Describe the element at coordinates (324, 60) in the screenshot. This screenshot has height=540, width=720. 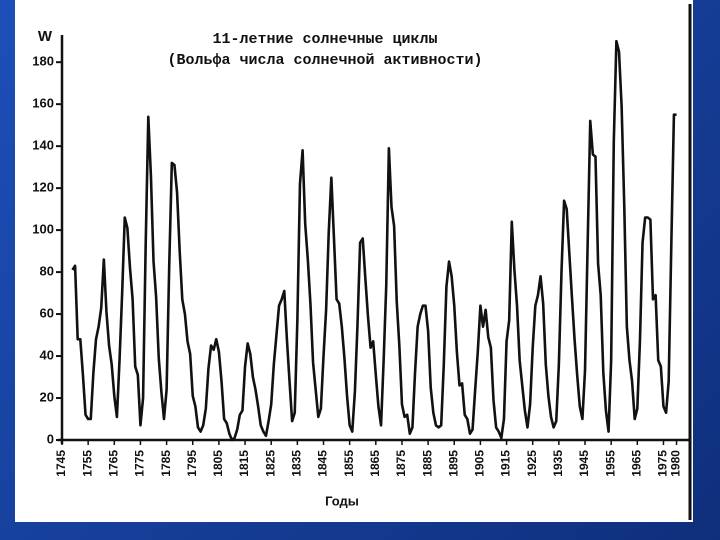
I see `chart-subtitle: (Вольфа числа солнечной активности)` at that location.